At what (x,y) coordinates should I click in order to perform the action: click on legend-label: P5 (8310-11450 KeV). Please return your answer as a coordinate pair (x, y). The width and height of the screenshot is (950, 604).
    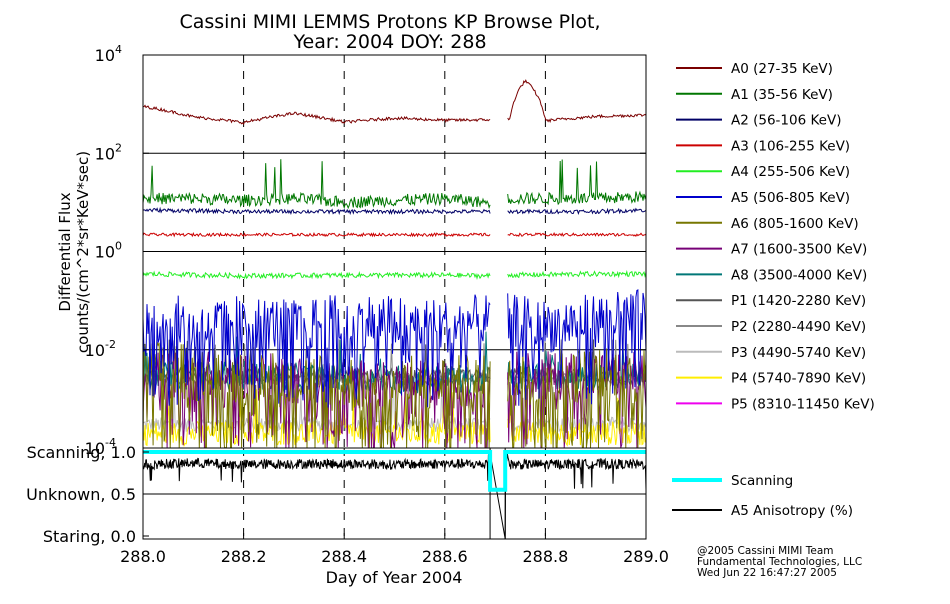
    Looking at the image, I should click on (803, 404).